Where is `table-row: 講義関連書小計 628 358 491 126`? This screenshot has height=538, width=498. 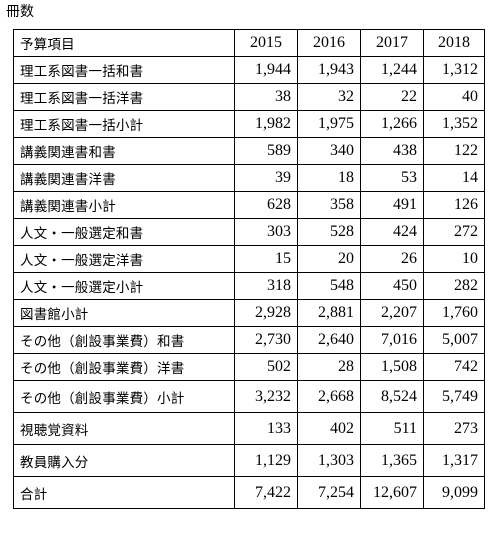 table-row: 講義関連書小計 628 358 491 126 is located at coordinates (249, 205).